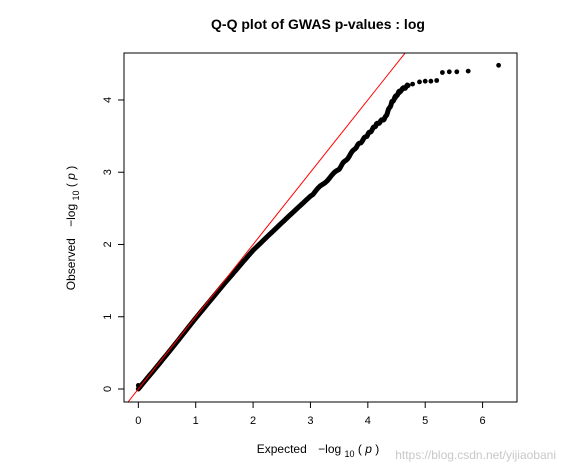 The image size is (562, 469). What do you see at coordinates (329, 449) in the screenshot?
I see `x-axis-label-expr: −log` at bounding box center [329, 449].